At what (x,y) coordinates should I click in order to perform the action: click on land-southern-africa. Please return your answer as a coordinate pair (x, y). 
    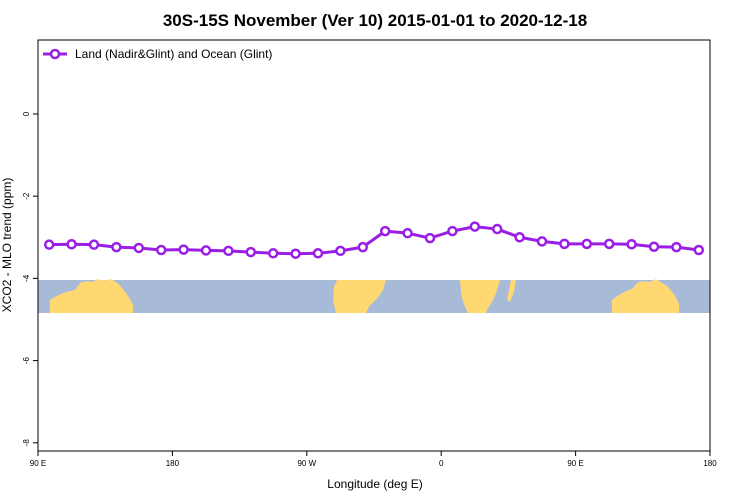
    Looking at the image, I should click on (480, 296).